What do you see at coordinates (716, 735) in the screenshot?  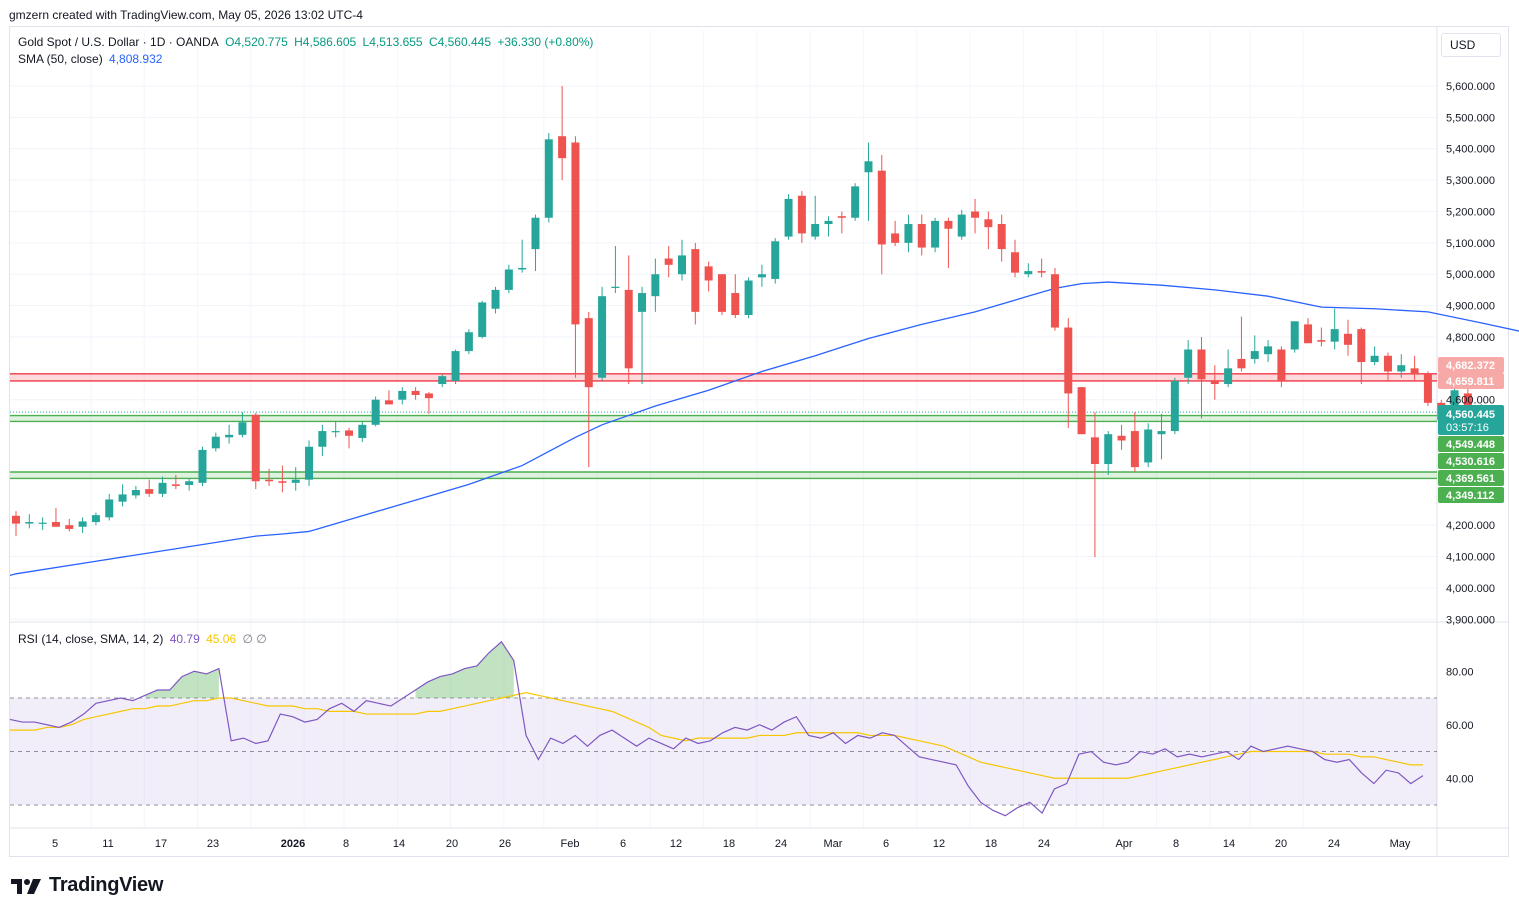 I see `rsi-ma-line` at bounding box center [716, 735].